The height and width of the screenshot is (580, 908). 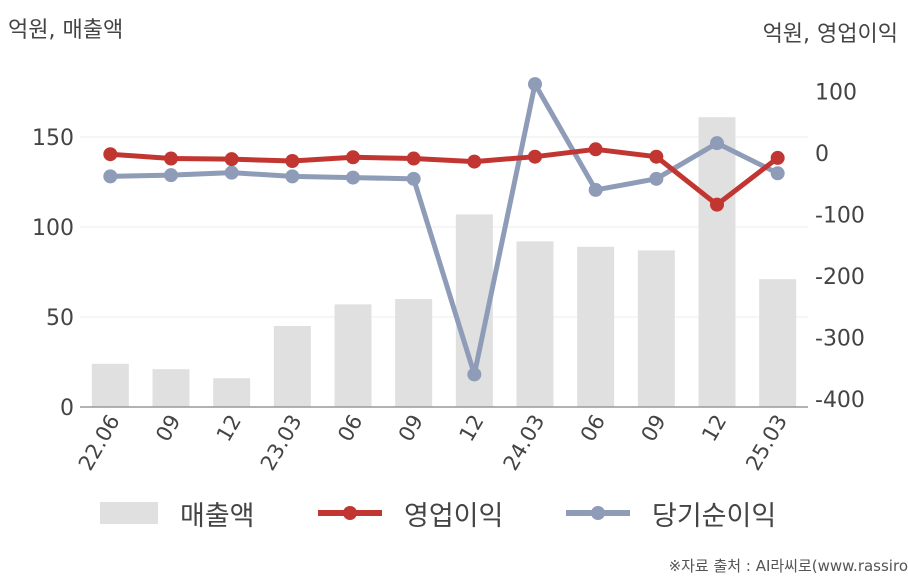 I want to click on source-note: ※자료 출처 : AI라씨로(www.rassiro, so click(x=788, y=566).